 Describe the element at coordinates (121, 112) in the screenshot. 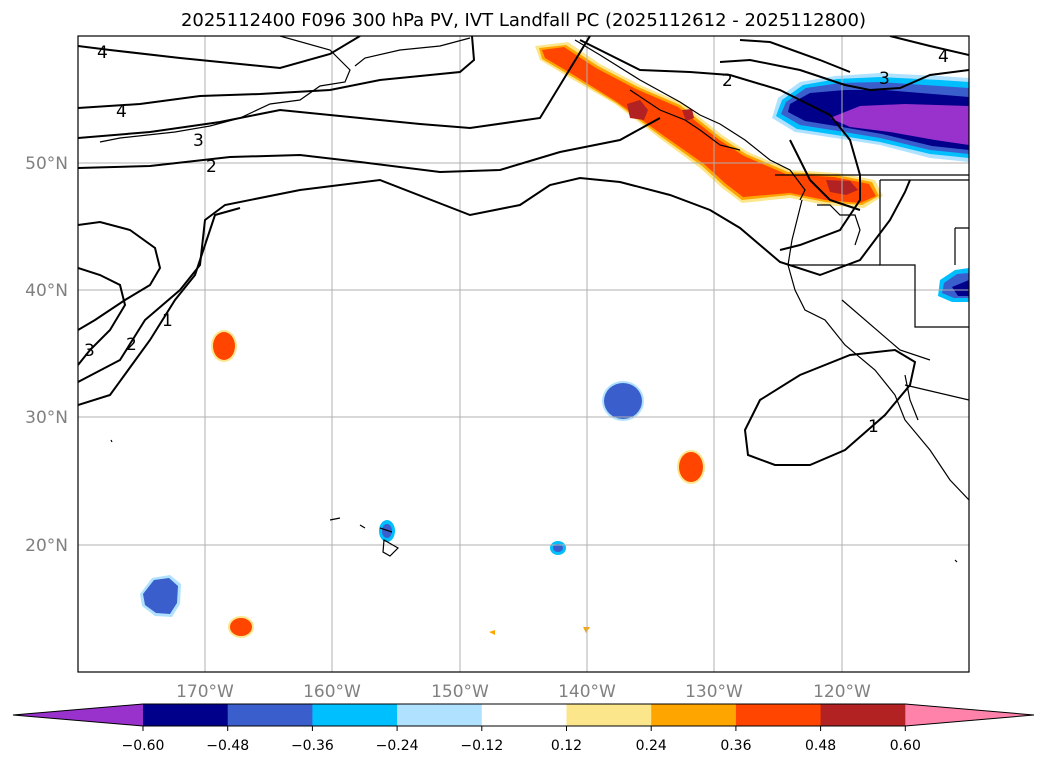

I see `contour-label-4b: 4` at that location.